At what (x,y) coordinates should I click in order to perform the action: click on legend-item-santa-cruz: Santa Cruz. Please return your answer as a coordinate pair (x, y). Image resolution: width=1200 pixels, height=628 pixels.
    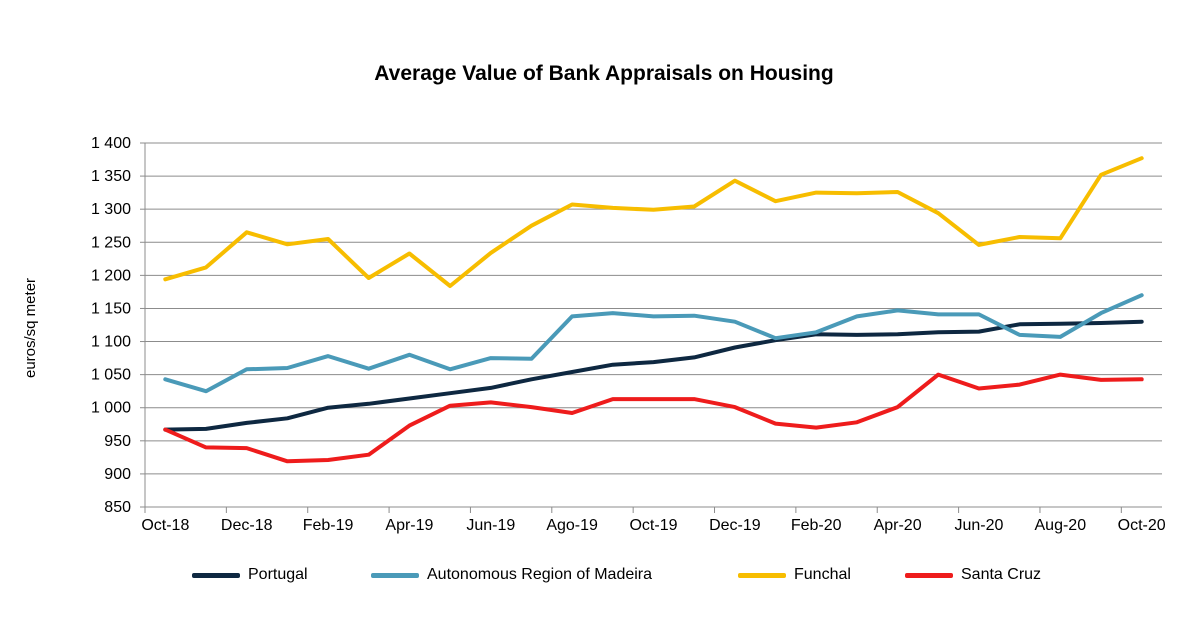
    Looking at the image, I should click on (973, 575).